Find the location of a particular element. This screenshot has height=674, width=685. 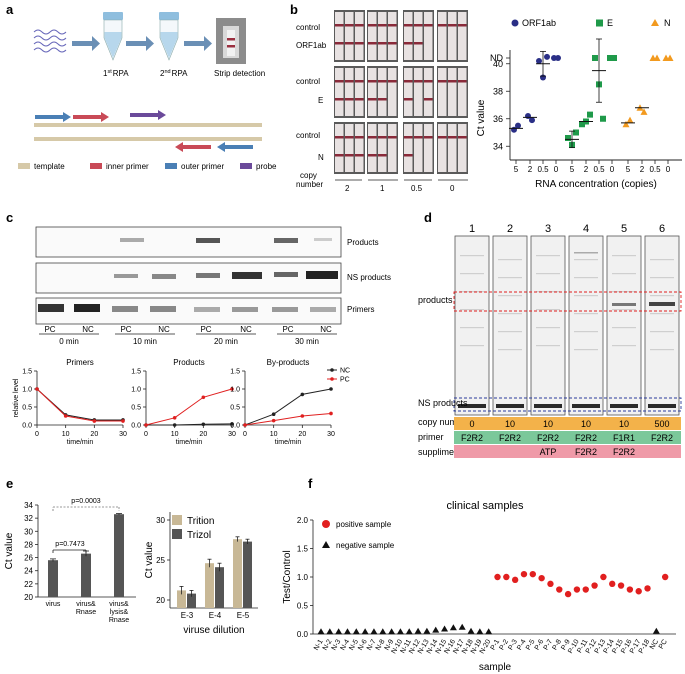

rna-template-icon is located at coordinates (50, 41).